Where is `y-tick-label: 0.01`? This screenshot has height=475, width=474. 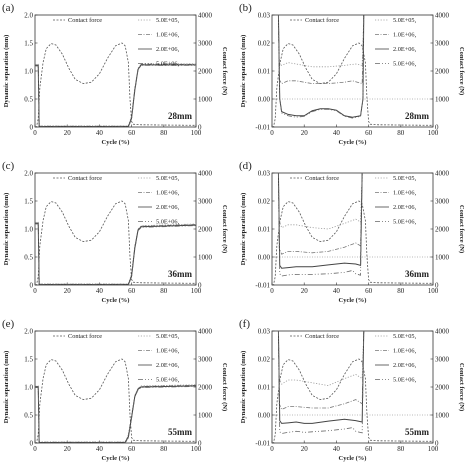 y-tick-label: 0.01 is located at coordinates (264, 229).